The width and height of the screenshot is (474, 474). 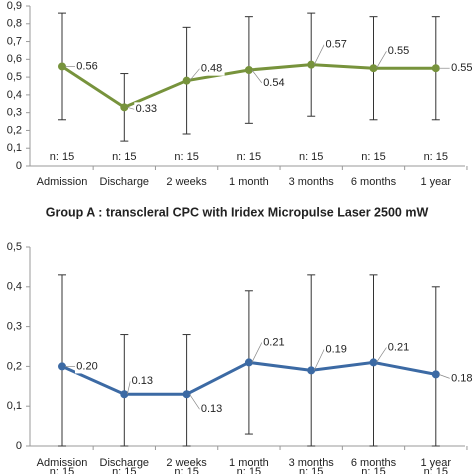 I want to click on y-tick-label: 0,6, so click(x=14, y=59).